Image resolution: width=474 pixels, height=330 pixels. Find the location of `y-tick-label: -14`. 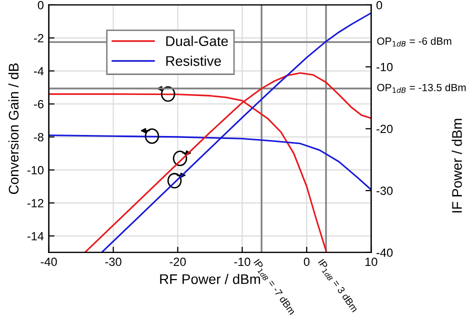

y-tick-label: -14 is located at coordinates (35, 236).